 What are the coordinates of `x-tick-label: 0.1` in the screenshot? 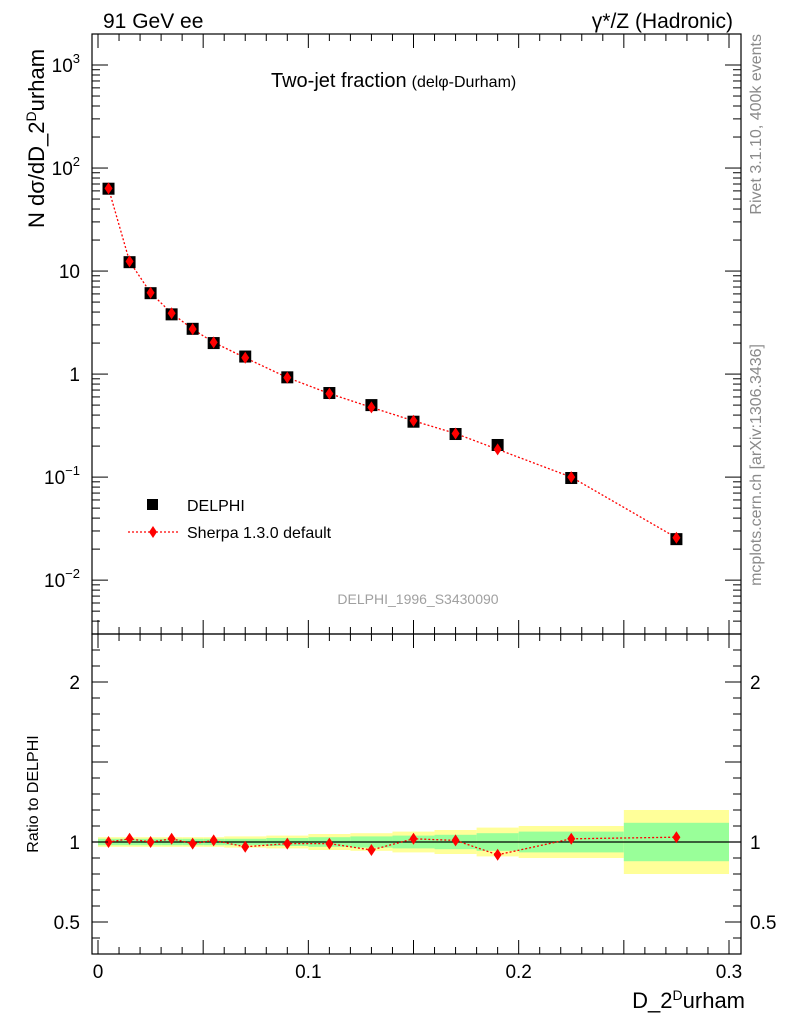 It's located at (308, 972).